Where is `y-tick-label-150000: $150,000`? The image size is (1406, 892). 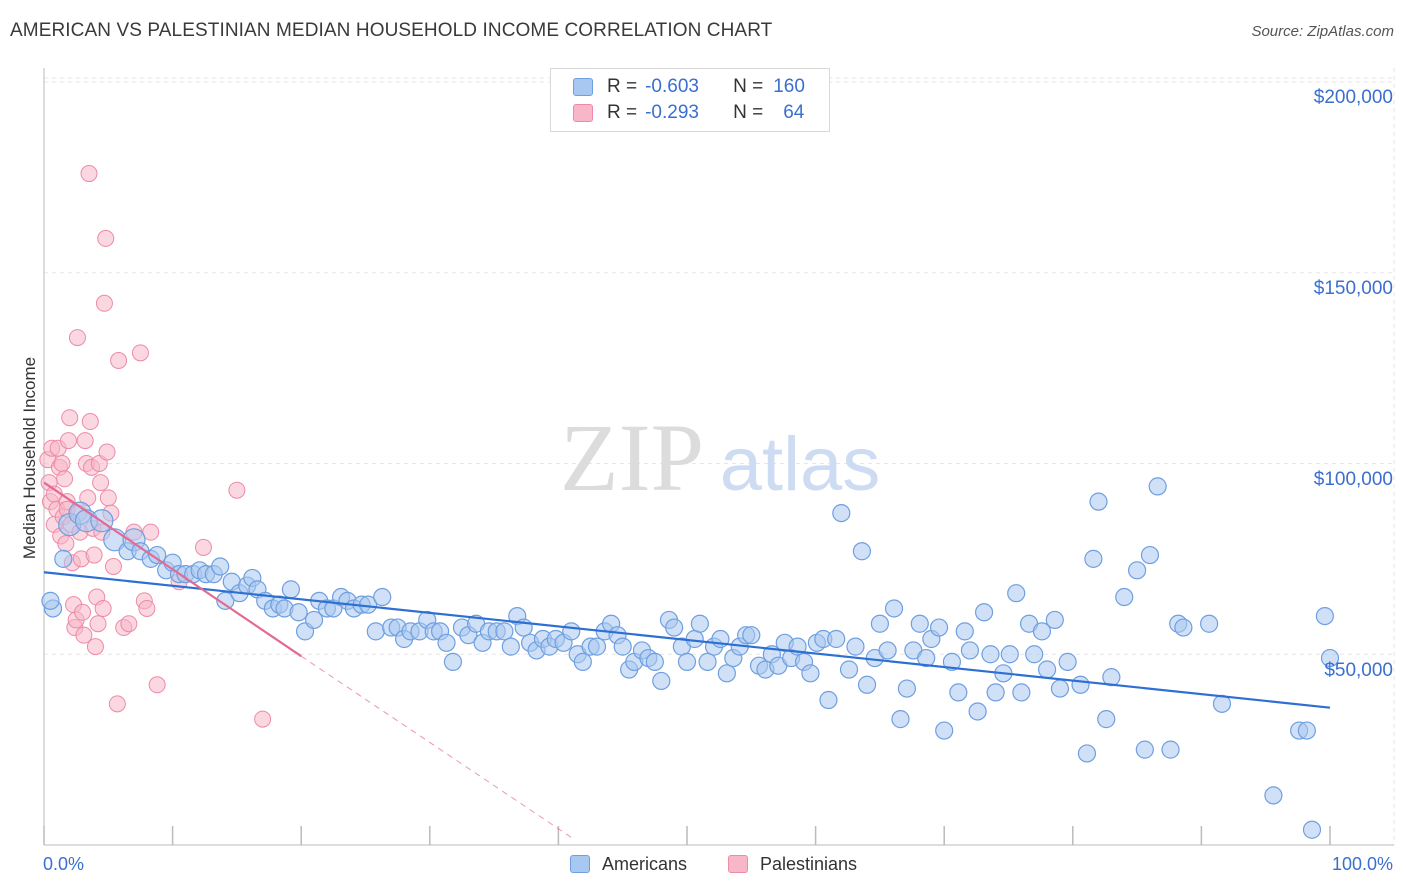 y-tick-label-150000: $150,000 is located at coordinates (1353, 288).